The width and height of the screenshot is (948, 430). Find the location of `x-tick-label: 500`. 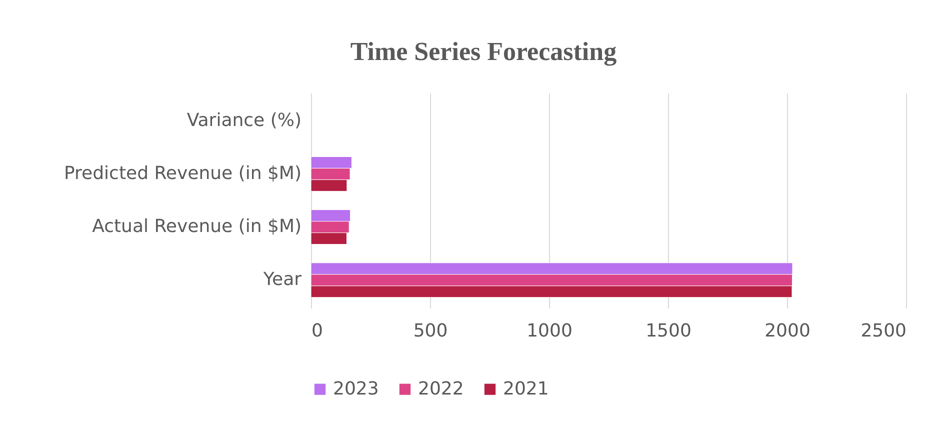

x-tick-label: 500 is located at coordinates (430, 331).